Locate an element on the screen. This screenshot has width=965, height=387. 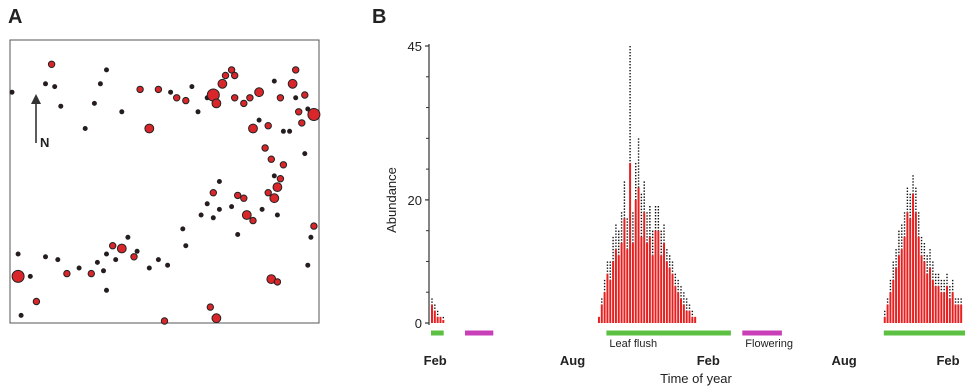
y-axis-label: Abundance is located at coordinates (391, 200).